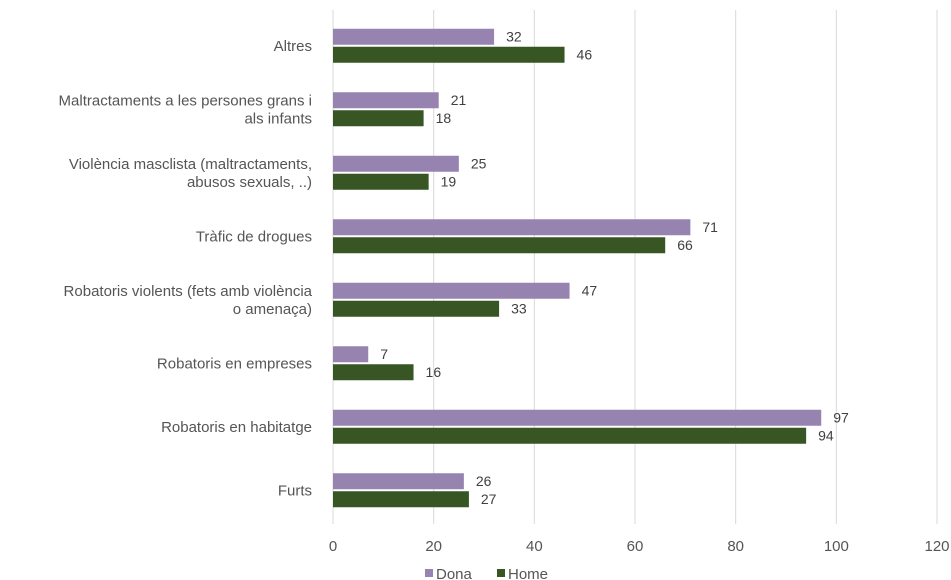 The height and width of the screenshot is (580, 951). I want to click on data-label: 21, so click(459, 100).